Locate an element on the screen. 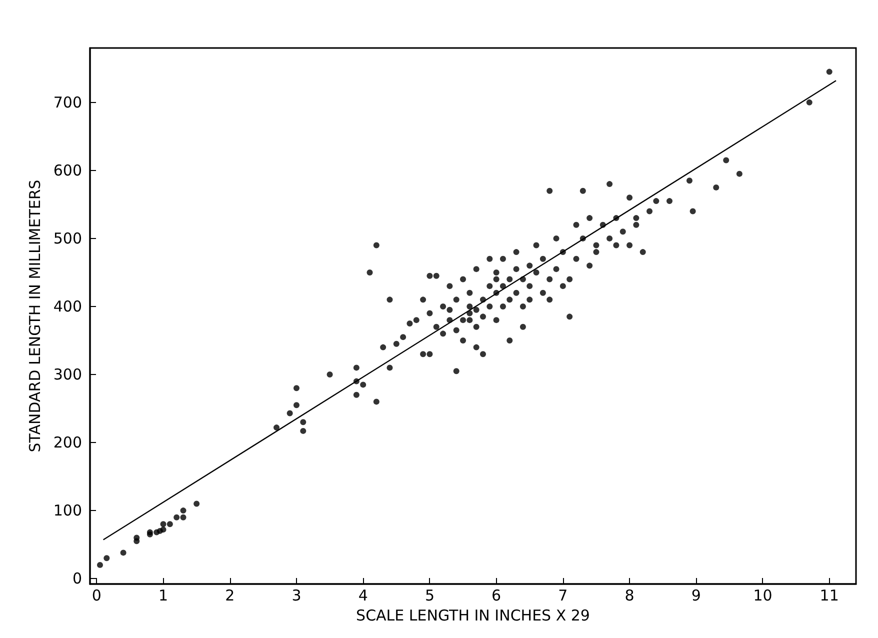 Image resolution: width=878 pixels, height=638 pixels. x-tick-label: 3 is located at coordinates (297, 595).